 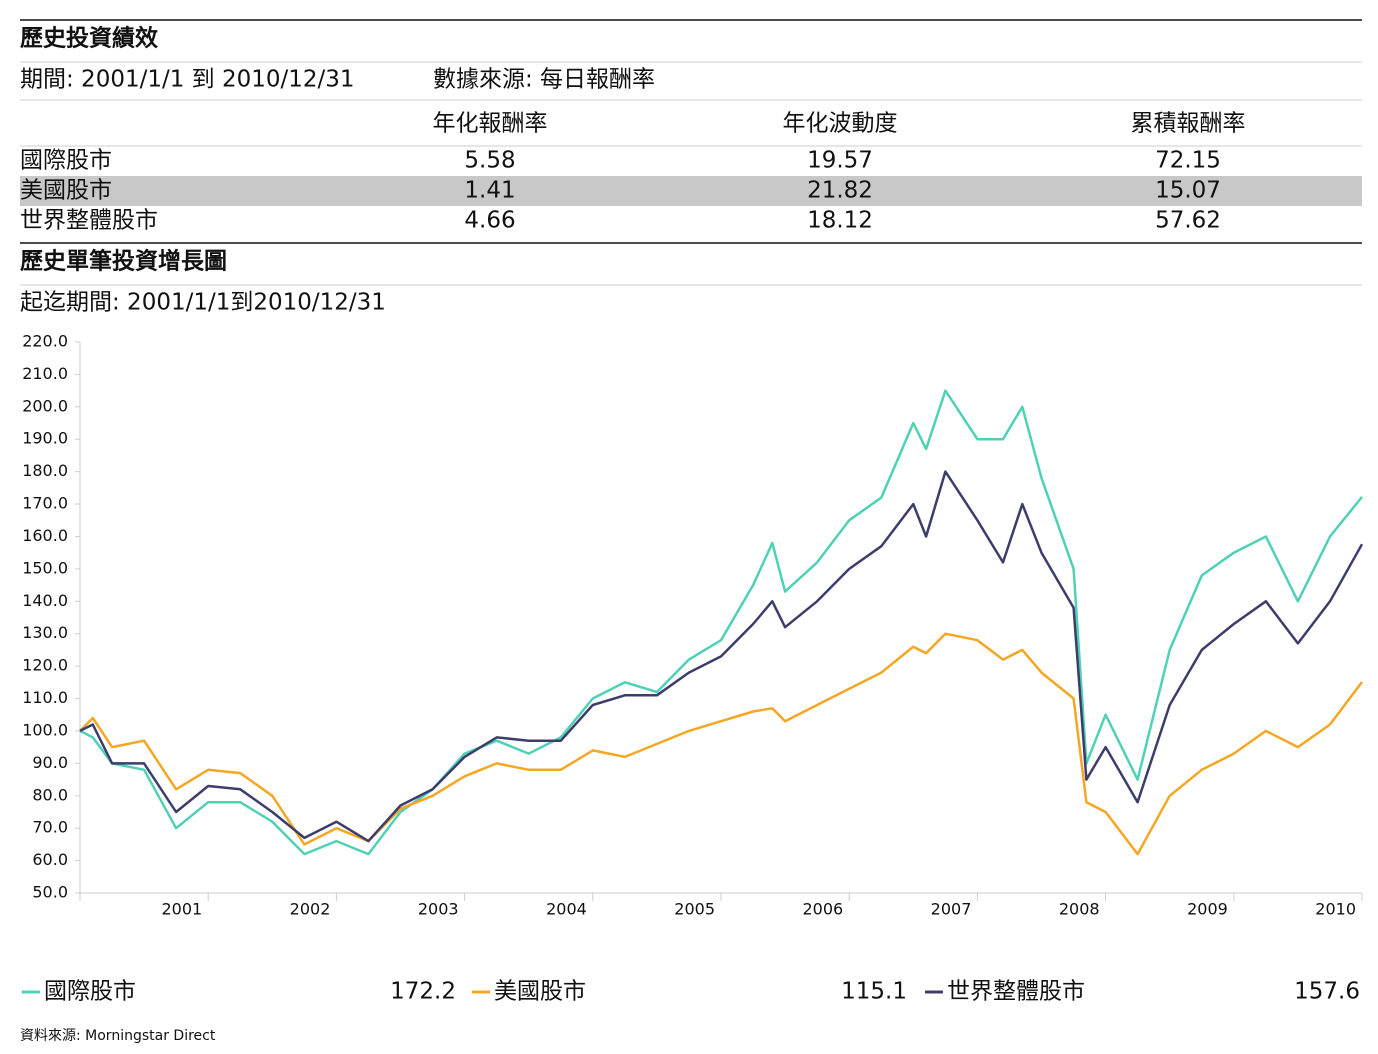 I want to click on y-tick-label: 170.0, so click(x=45, y=503).